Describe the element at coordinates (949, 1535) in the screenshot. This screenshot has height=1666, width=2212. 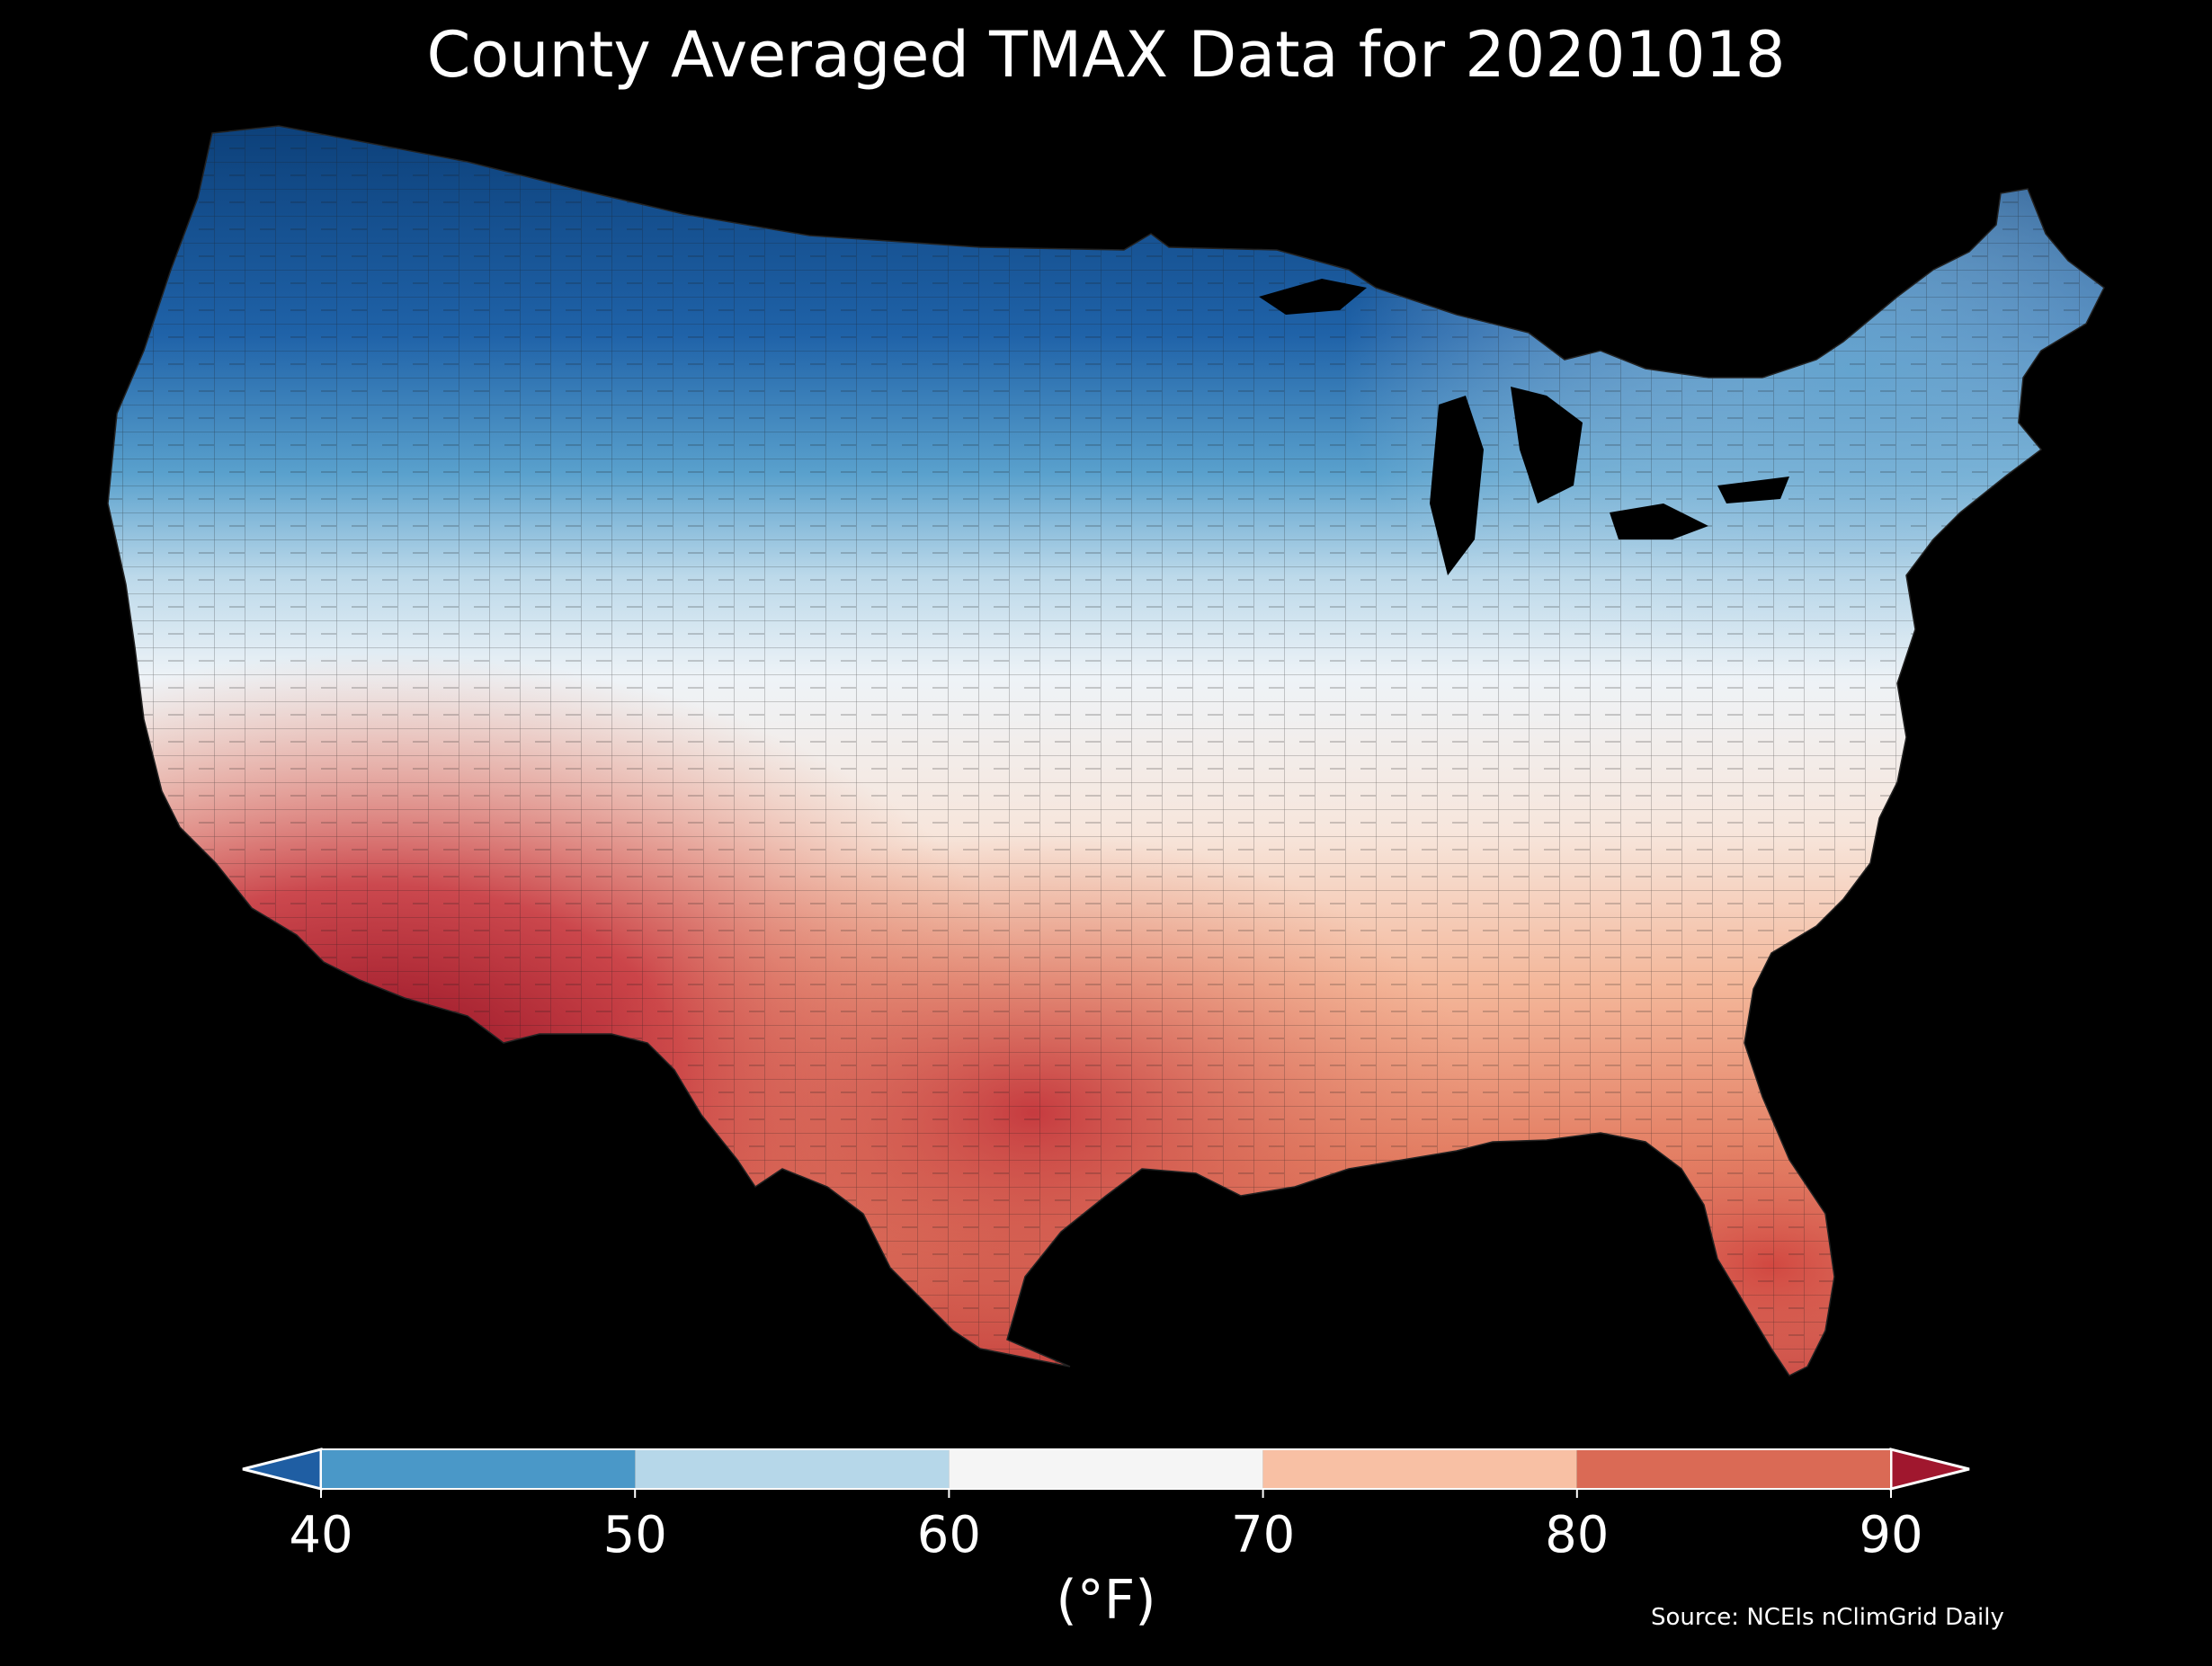
I see `colorbar-tick-label: 60` at that location.